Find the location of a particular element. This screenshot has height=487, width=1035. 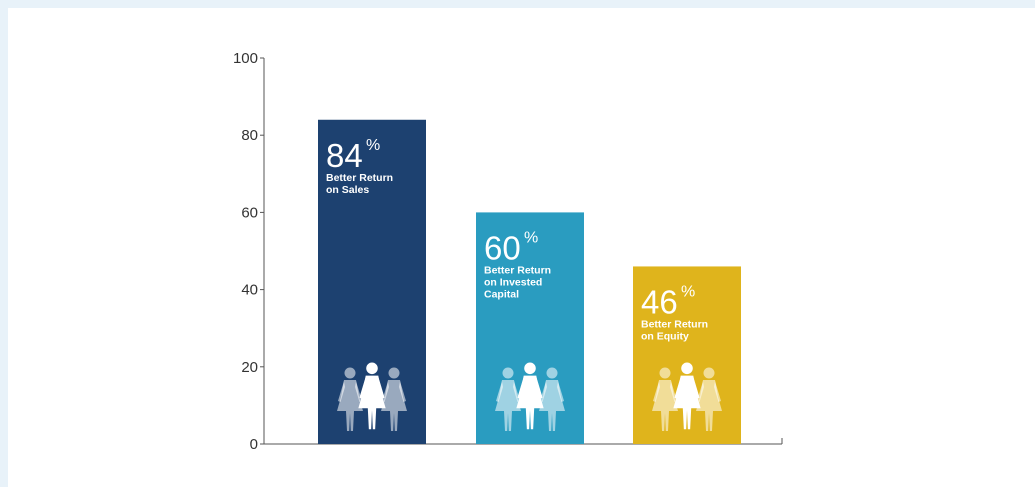

bar-description-line: on Sales is located at coordinates (347, 190).